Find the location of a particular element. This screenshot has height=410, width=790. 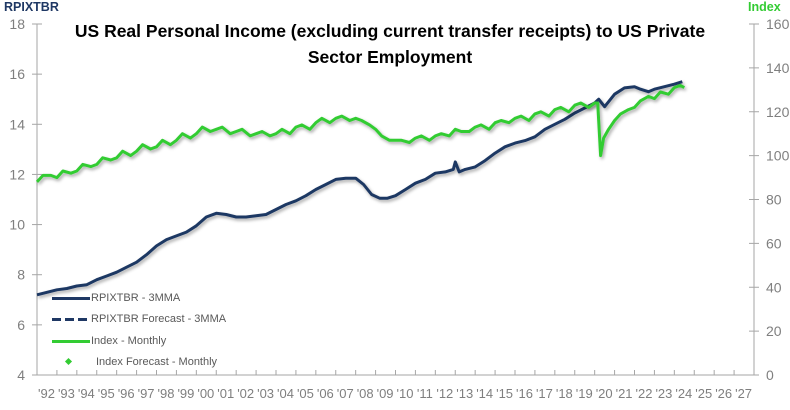

x-axis-tick-label: '25 is located at coordinates (703, 393).